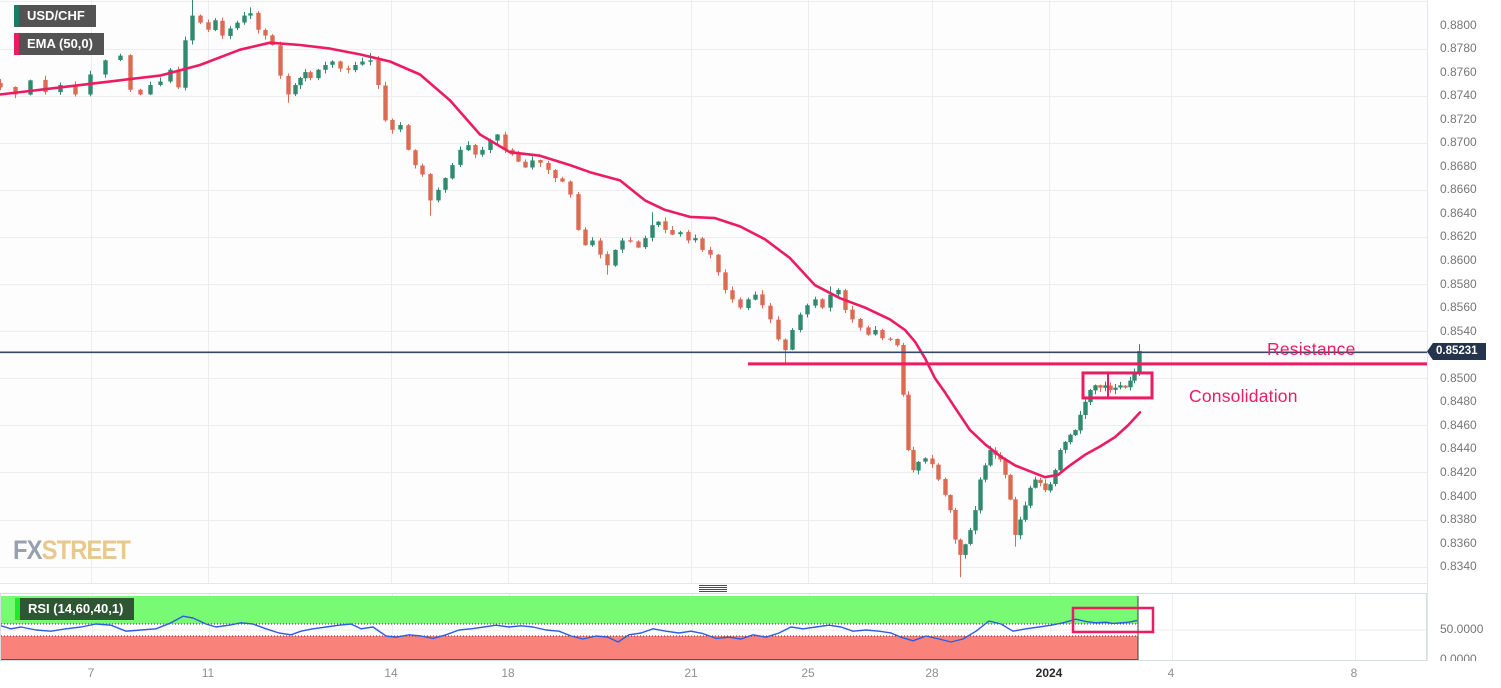 This screenshot has width=1501, height=688. What do you see at coordinates (1458, 283) in the screenshot?
I see `price-tick-label: 0.8580` at bounding box center [1458, 283].